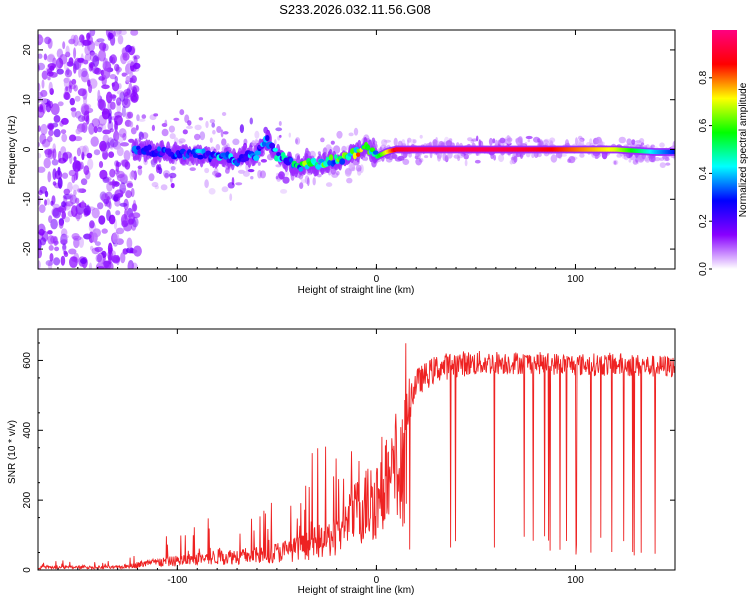 This screenshot has height=605, width=750. I want to click on snr-xtick-label: 0, so click(377, 580).